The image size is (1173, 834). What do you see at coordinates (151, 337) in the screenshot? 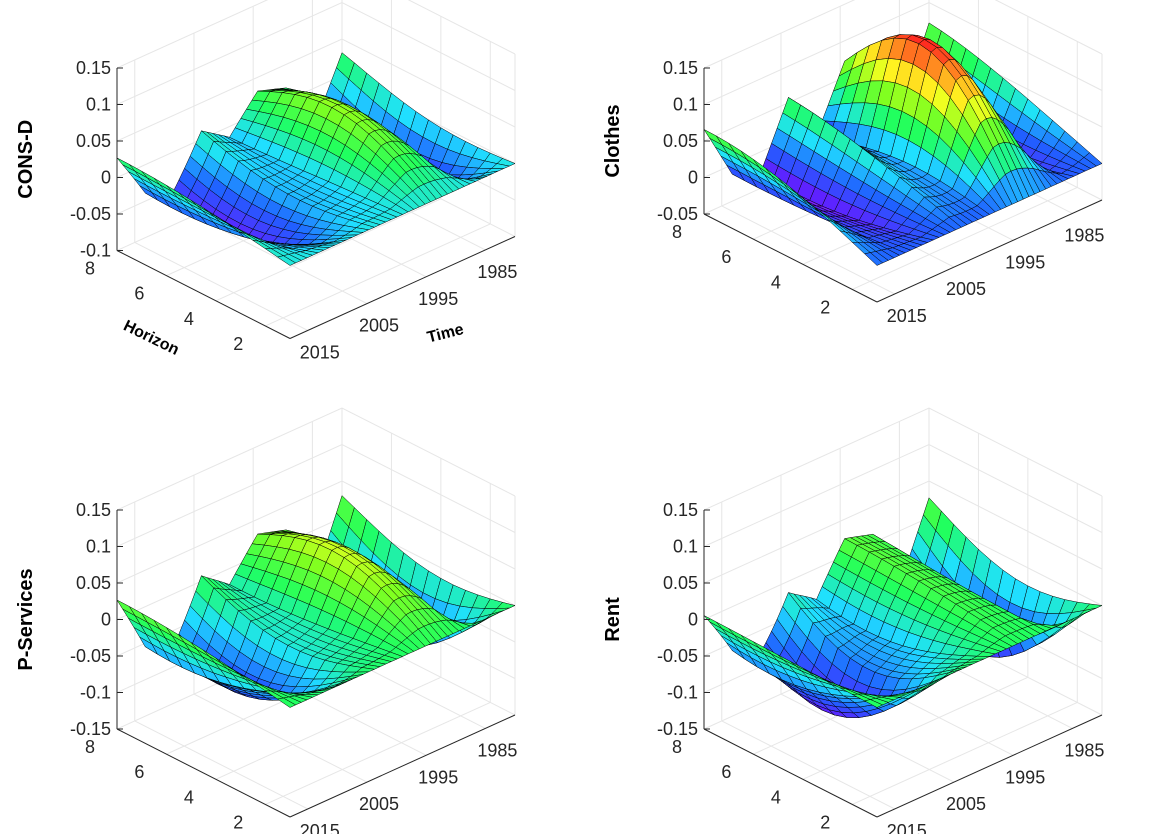
I see `horizon-axis-label: Horizon` at bounding box center [151, 337].